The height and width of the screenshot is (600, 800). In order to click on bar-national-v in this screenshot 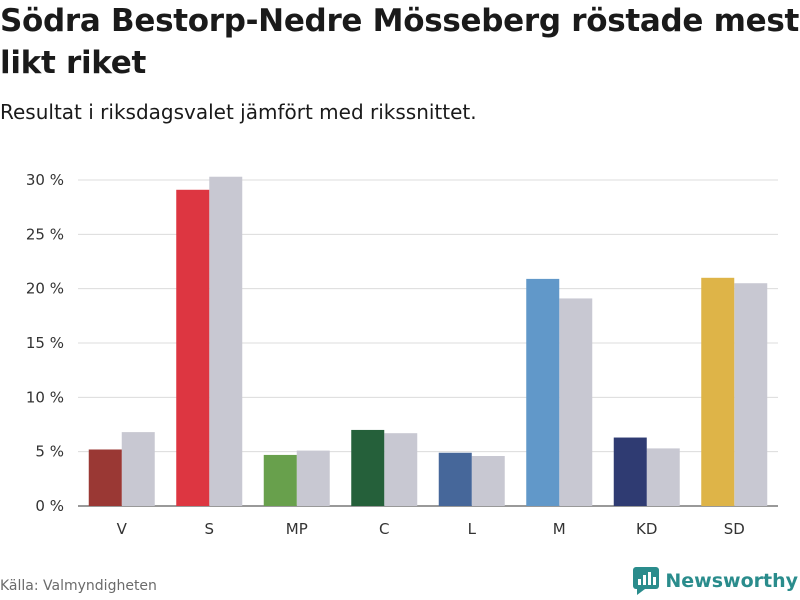, I will do `click(138, 469)`.